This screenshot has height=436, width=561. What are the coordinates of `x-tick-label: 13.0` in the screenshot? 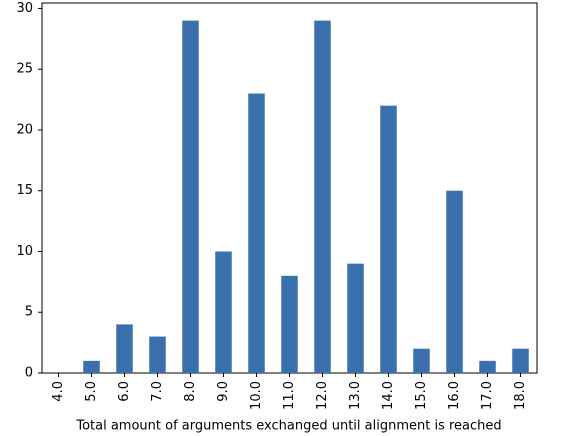 It's located at (355, 395).